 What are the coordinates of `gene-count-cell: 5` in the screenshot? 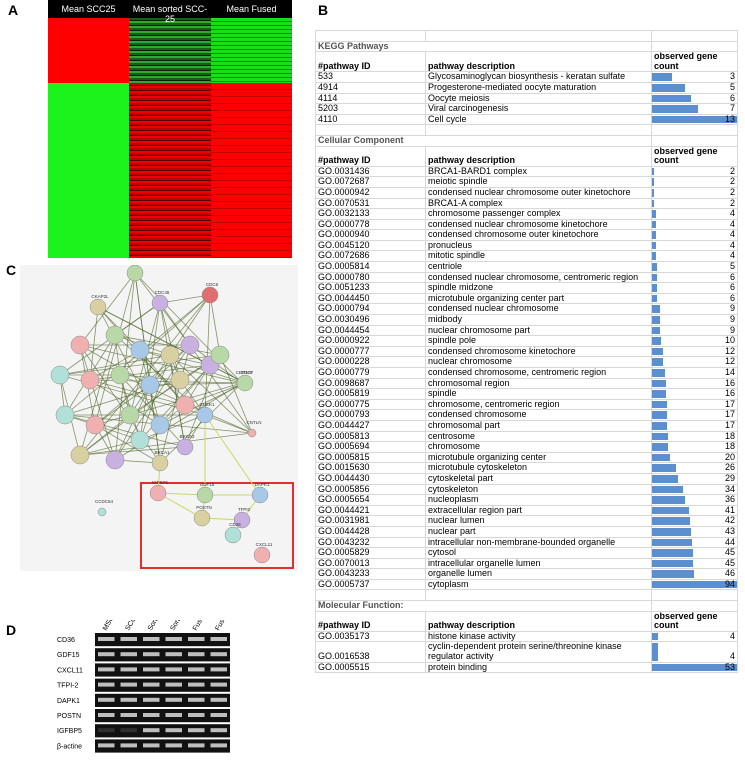 It's located at (694, 267).